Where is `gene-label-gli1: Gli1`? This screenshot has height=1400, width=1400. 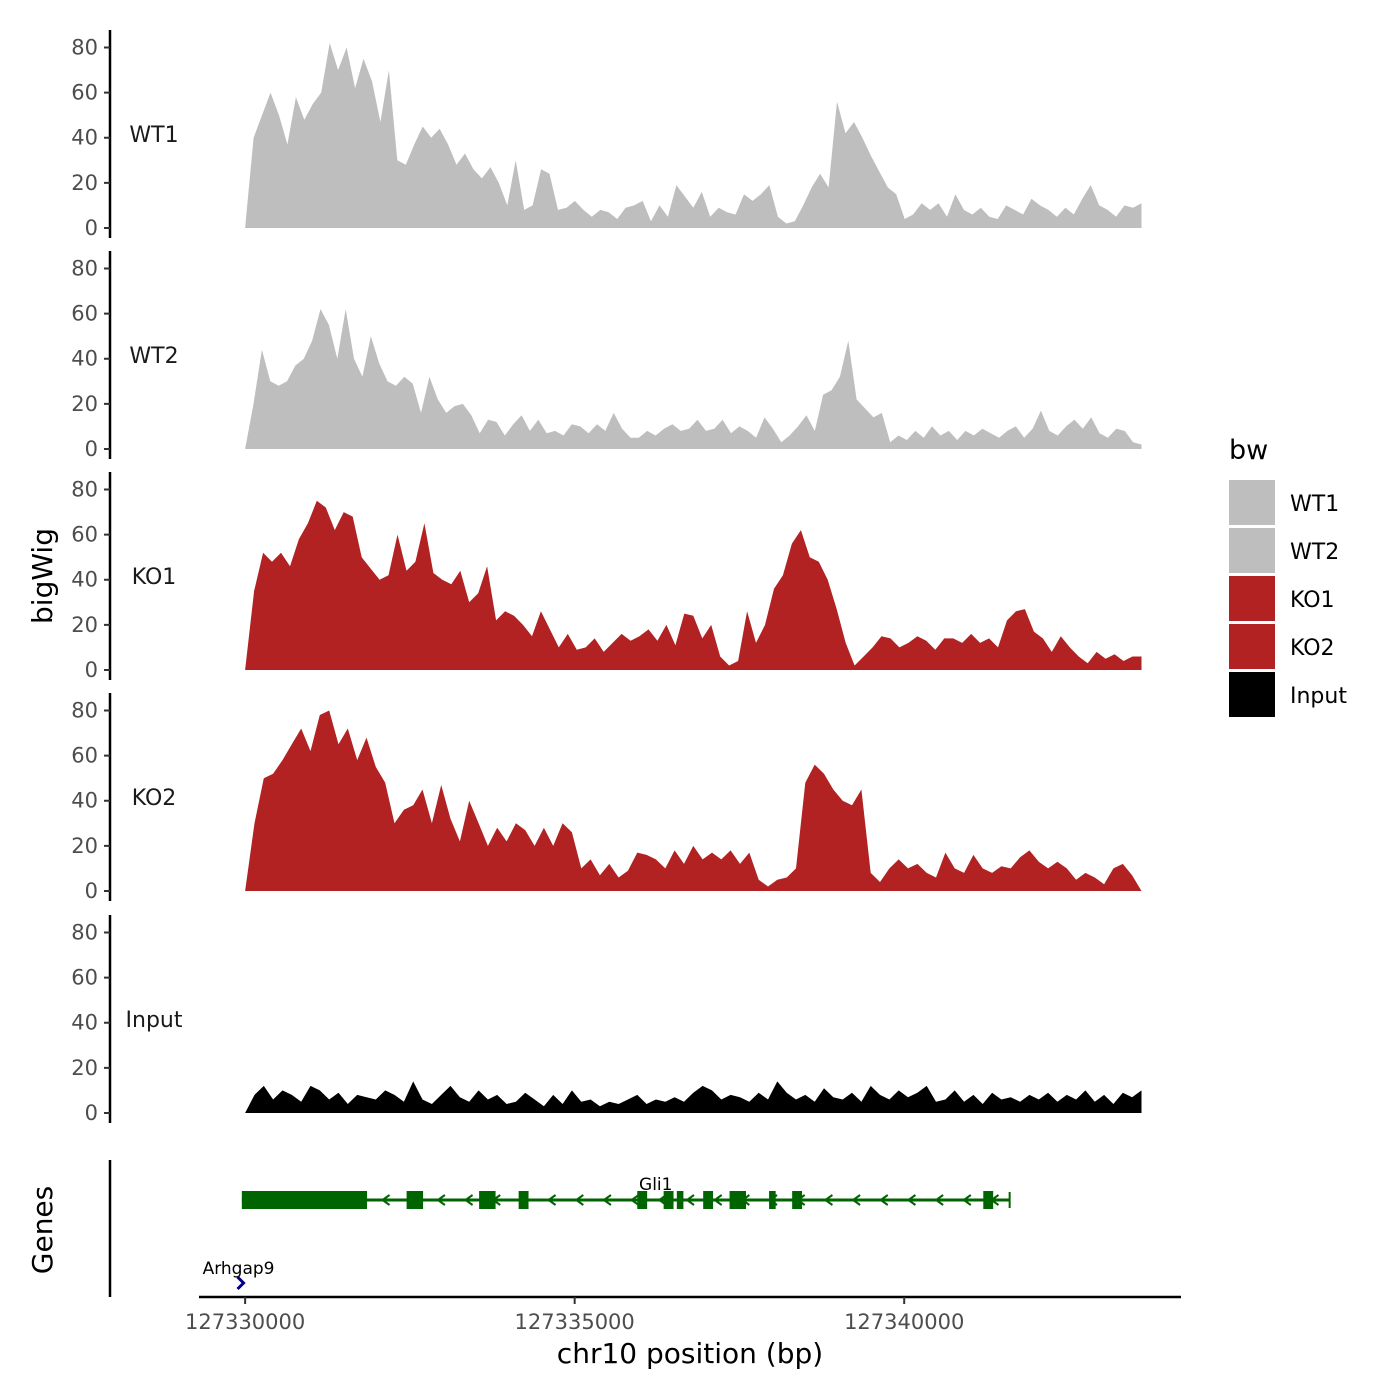 gene-label-gli1: Gli1 is located at coordinates (655, 1185).